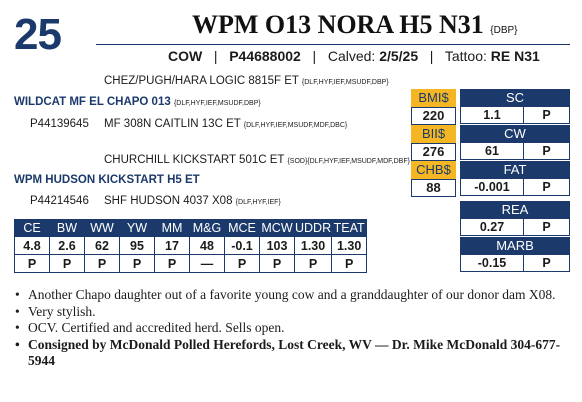  What do you see at coordinates (294, 312) in the screenshot?
I see `note-item: Very stylish.` at bounding box center [294, 312].